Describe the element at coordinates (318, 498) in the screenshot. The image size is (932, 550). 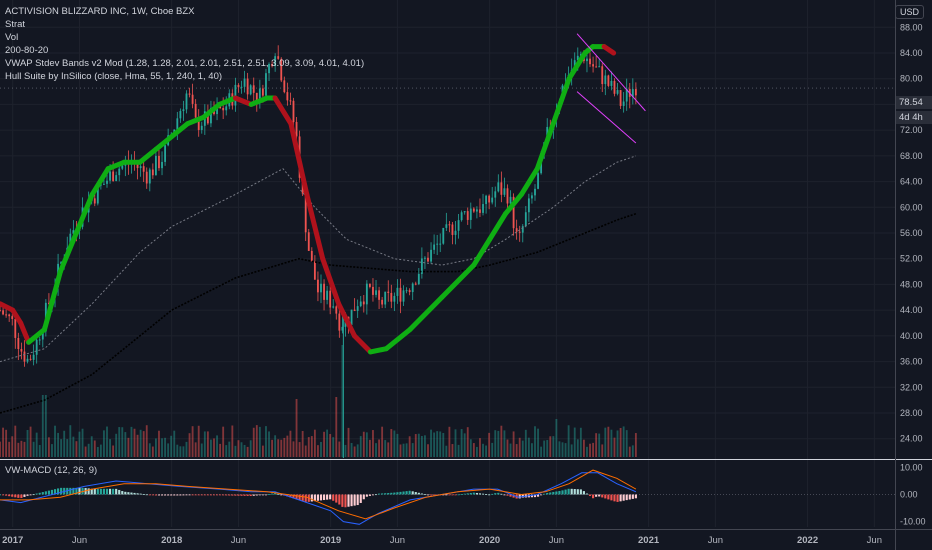
I see `macd-line` at that location.